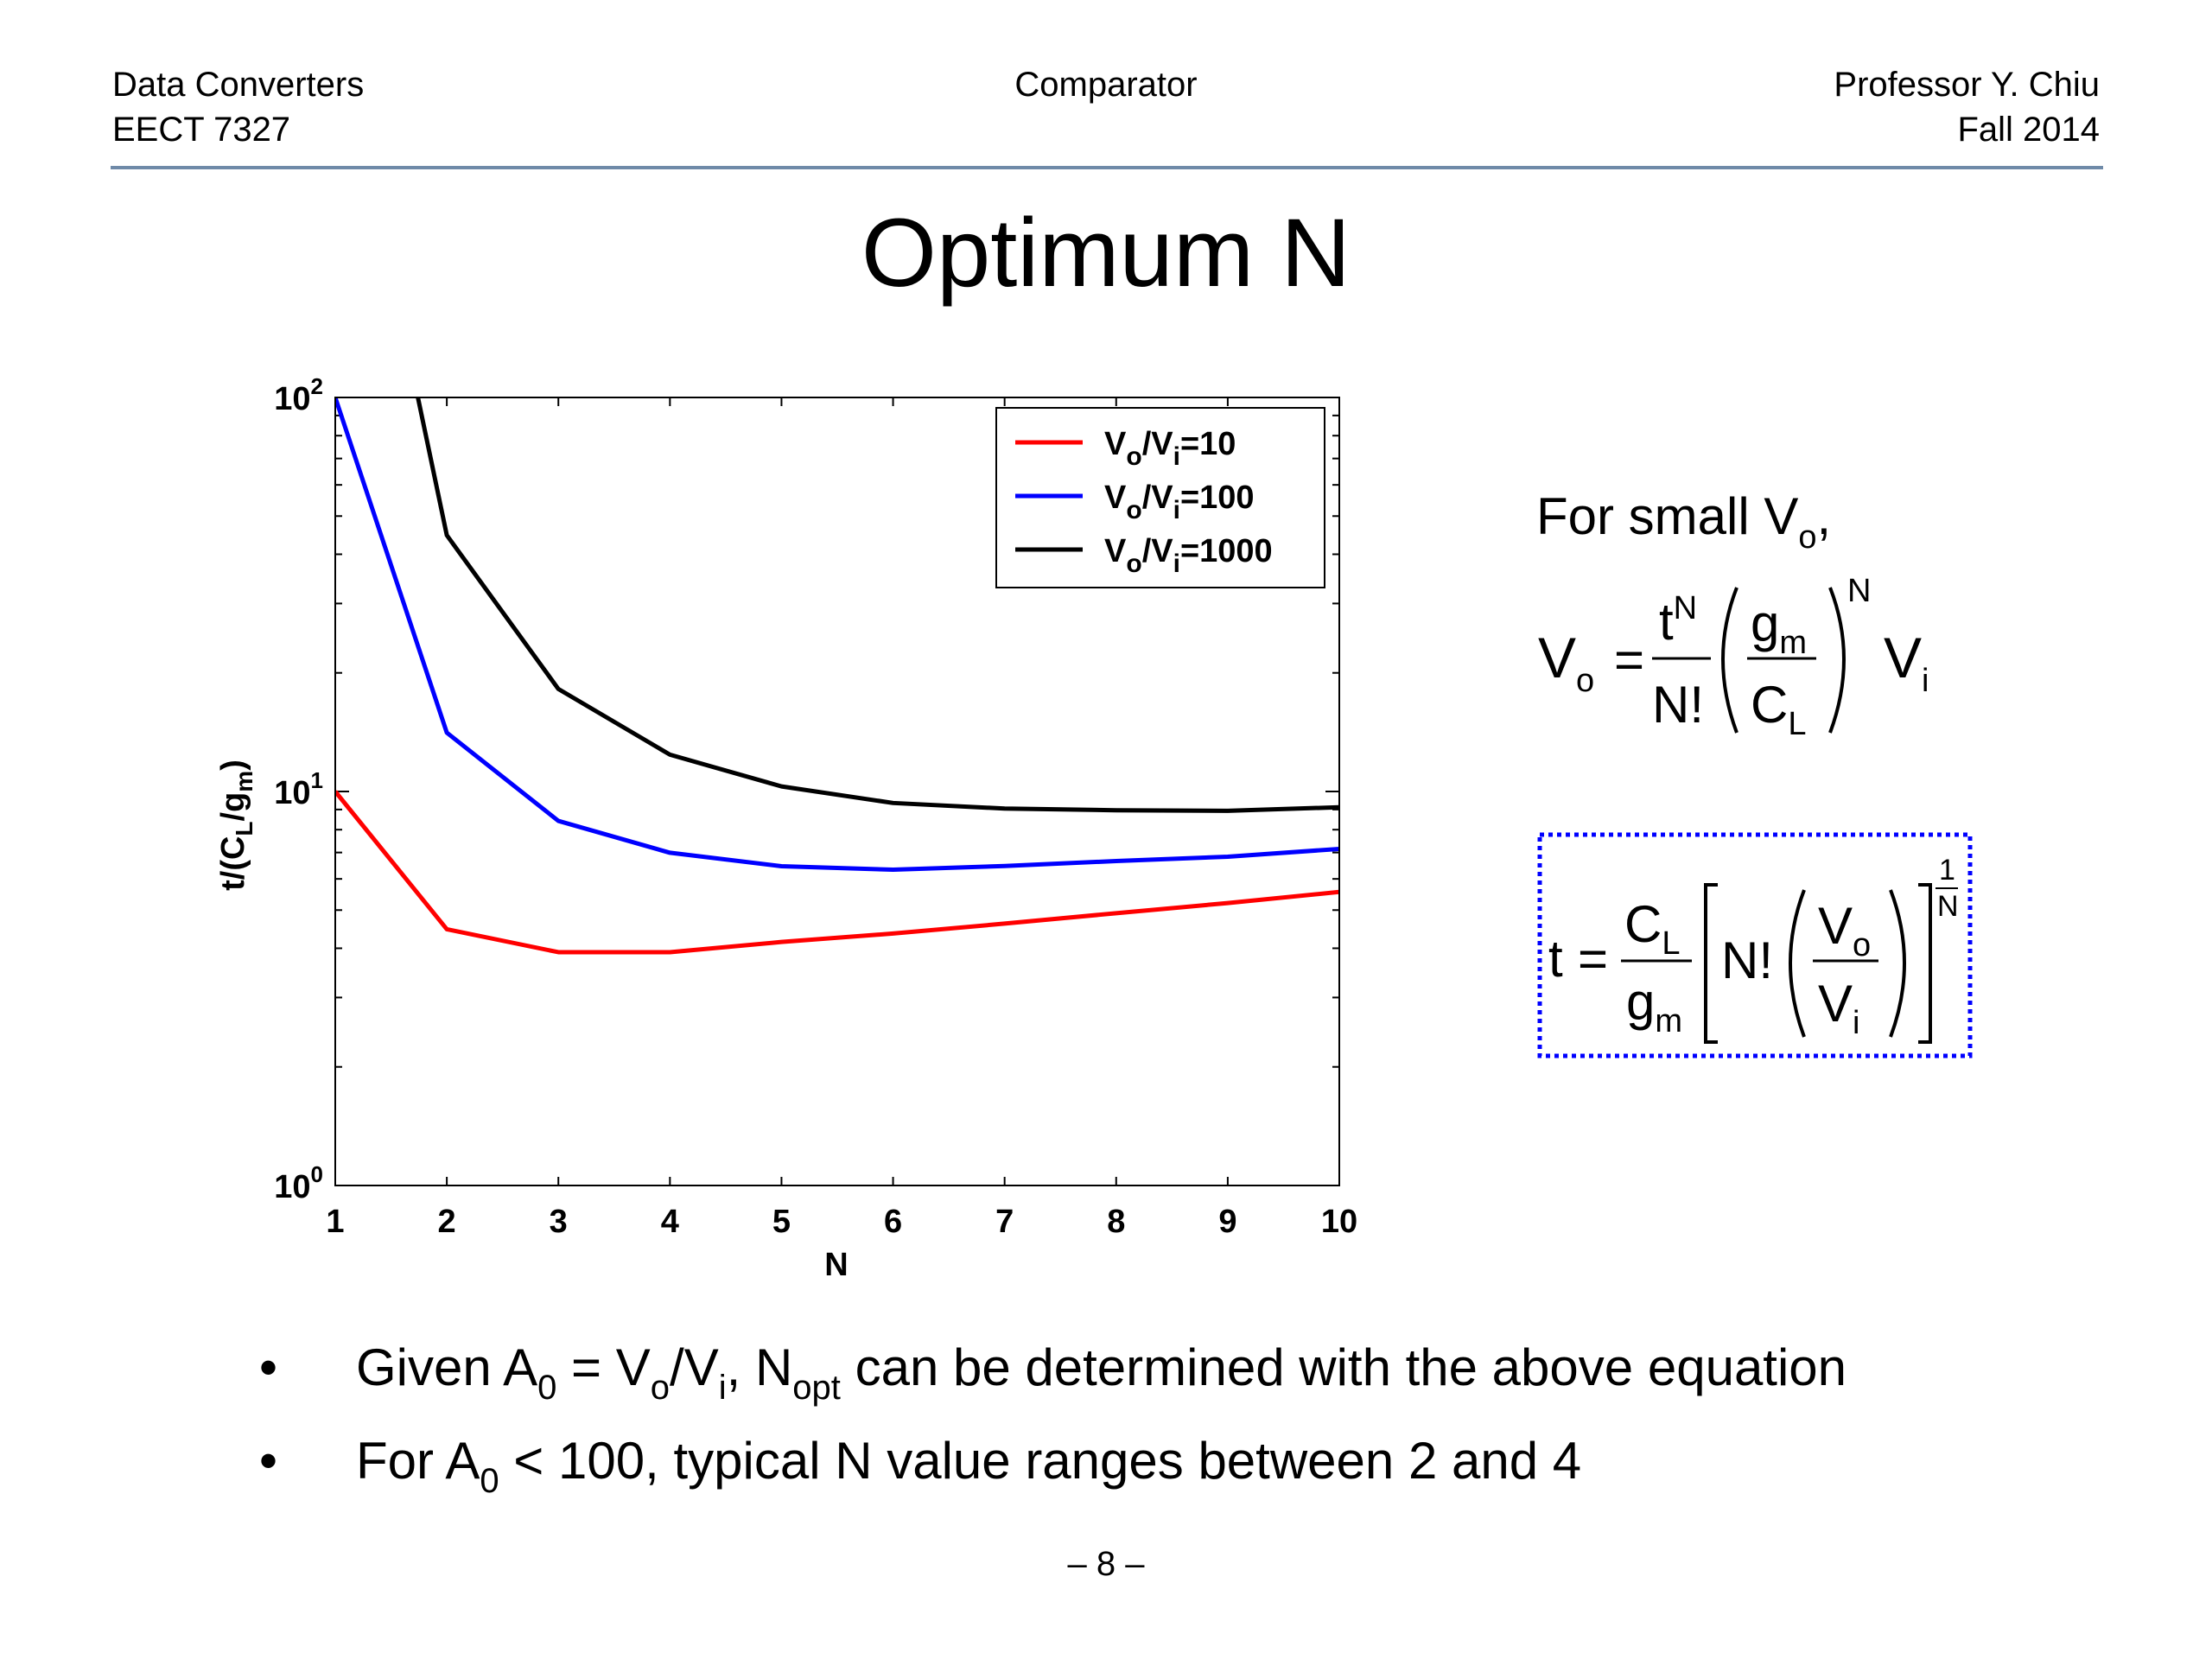 The height and width of the screenshot is (1659, 2212). What do you see at coordinates (1106, 85) in the screenshot?
I see `topic-header: Comparator` at bounding box center [1106, 85].